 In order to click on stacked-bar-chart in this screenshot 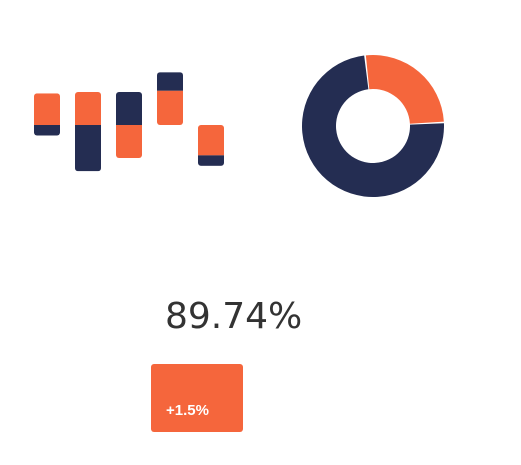, I will do `click(129, 122)`.